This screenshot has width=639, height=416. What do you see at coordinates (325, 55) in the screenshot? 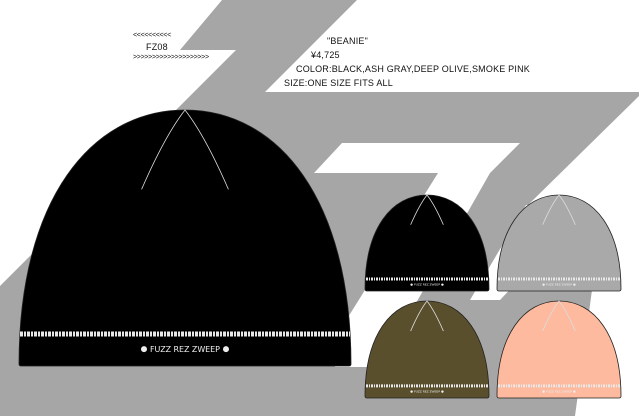
I see `product-price: ¥4,725` at bounding box center [325, 55].